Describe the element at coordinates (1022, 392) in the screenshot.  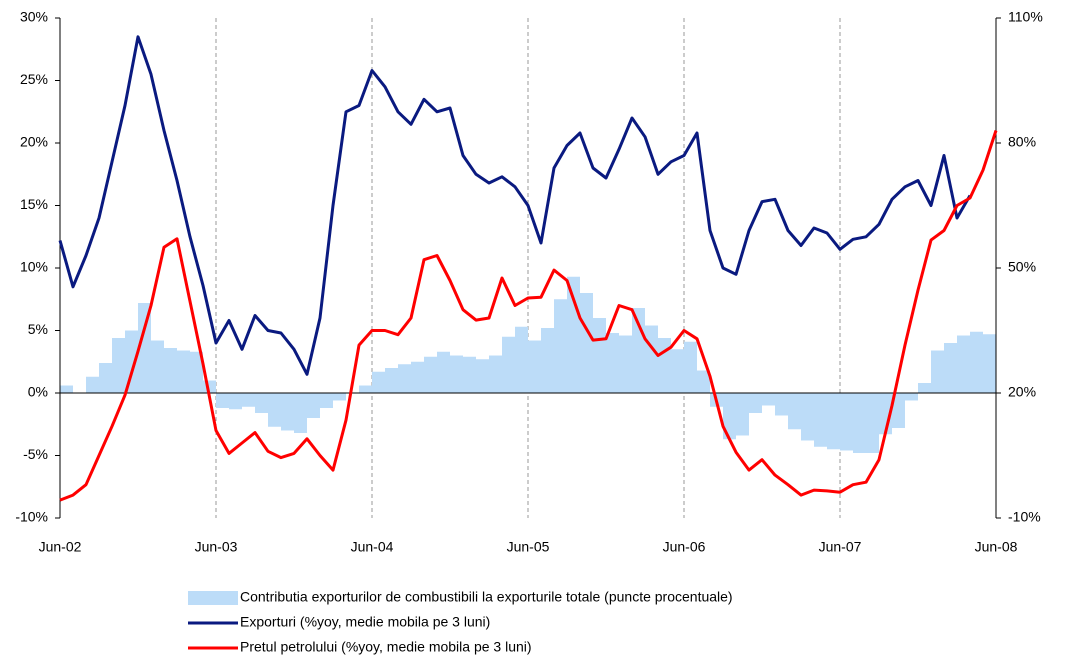
I see `y2-tick-label: 20%` at that location.